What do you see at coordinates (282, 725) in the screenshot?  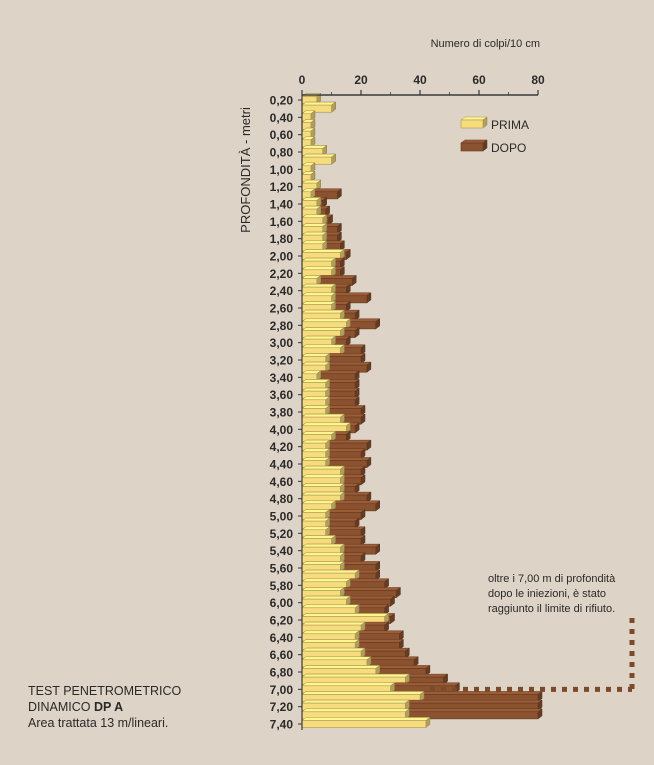 I see `y-tick-label: 7,40` at bounding box center [282, 725].